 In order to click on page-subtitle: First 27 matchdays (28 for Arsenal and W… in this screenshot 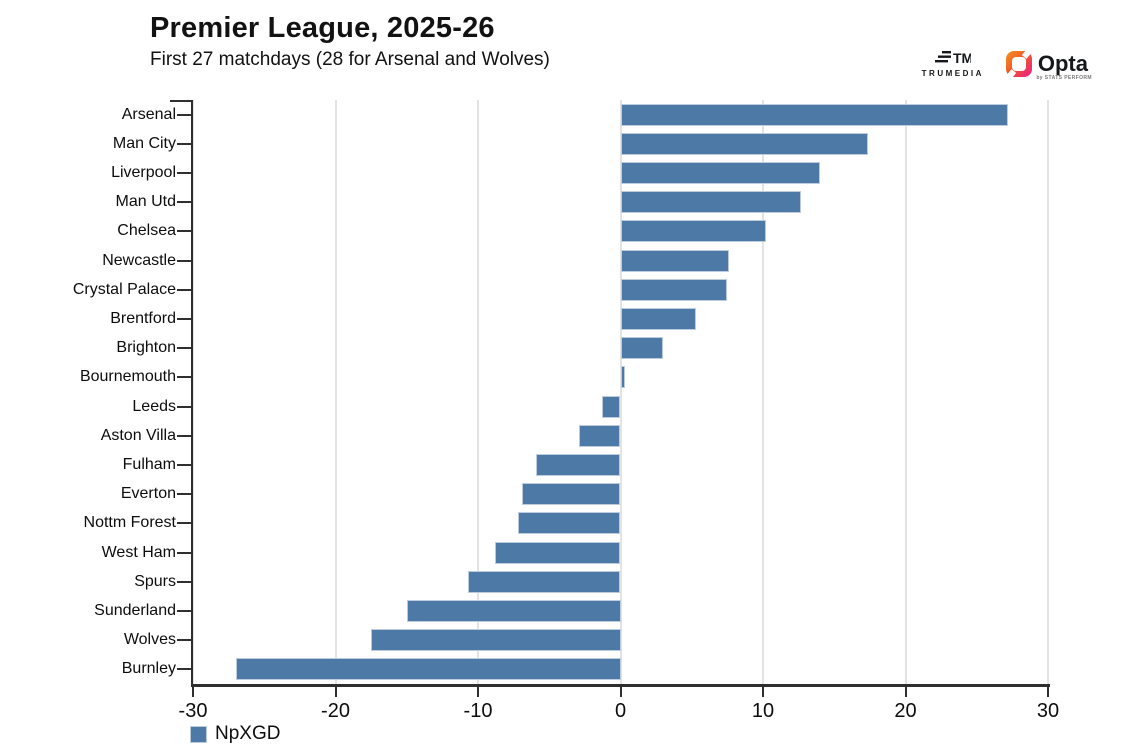, I will do `click(350, 60)`.